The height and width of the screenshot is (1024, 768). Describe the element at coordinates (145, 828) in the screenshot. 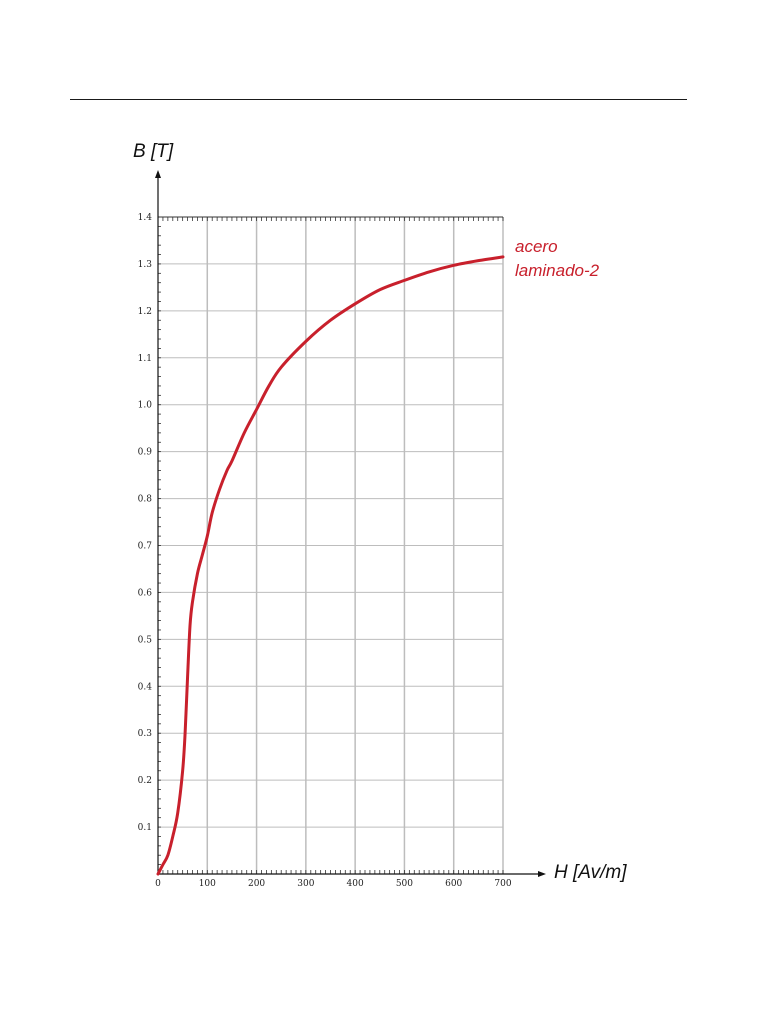

I see `y-tick-label-0.1: 0.1` at that location.